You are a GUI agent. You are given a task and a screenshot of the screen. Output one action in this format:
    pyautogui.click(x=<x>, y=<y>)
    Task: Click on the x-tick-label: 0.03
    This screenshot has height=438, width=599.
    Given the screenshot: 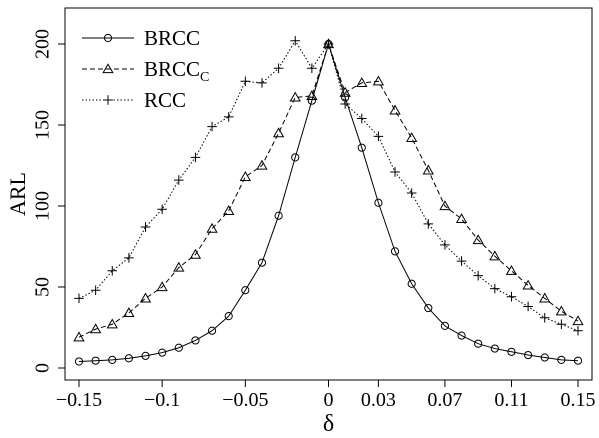 What is the action you would take?
    pyautogui.click(x=378, y=400)
    